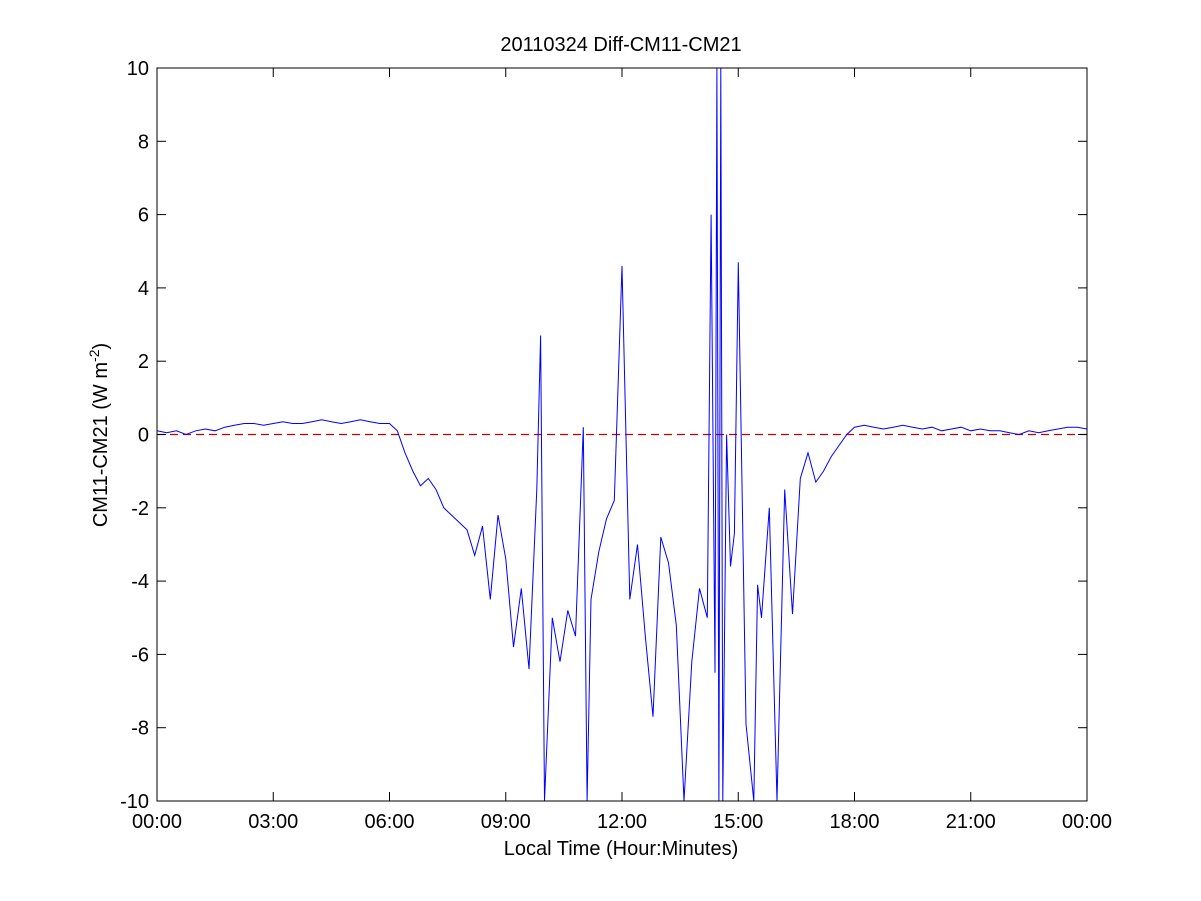 Image resolution: width=1201 pixels, height=901 pixels. What do you see at coordinates (143, 216) in the screenshot?
I see `y-tick-label: 6` at bounding box center [143, 216].